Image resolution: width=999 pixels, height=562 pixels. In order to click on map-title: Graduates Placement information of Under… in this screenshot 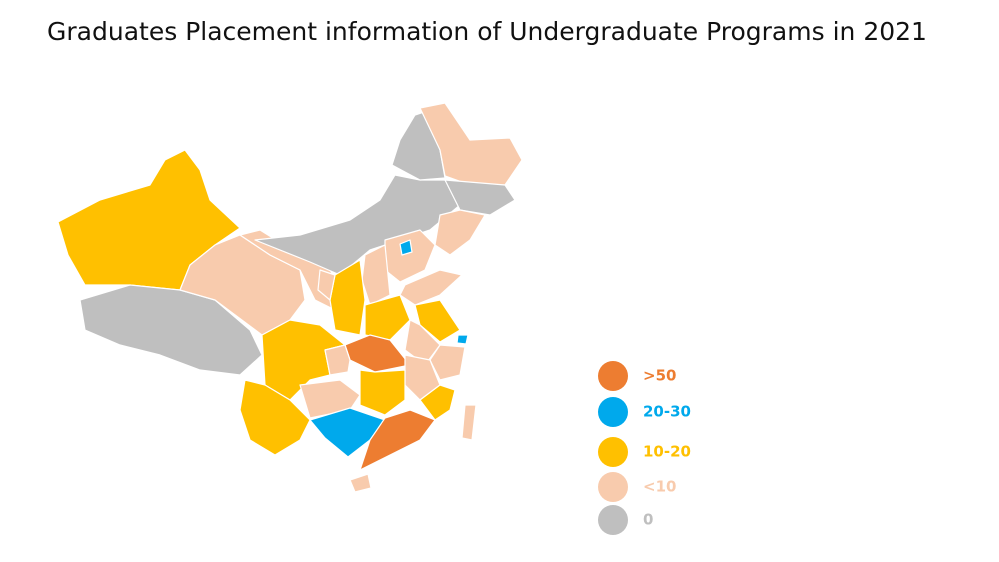, I will do `click(487, 31)`.